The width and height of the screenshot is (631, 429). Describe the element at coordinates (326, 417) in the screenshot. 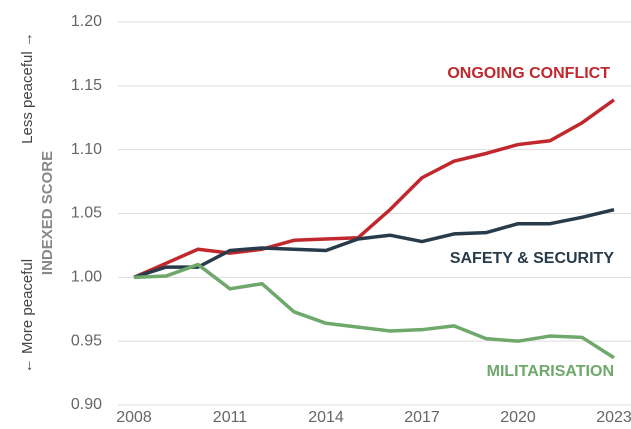

I see `x-tick-label: 2014` at that location.